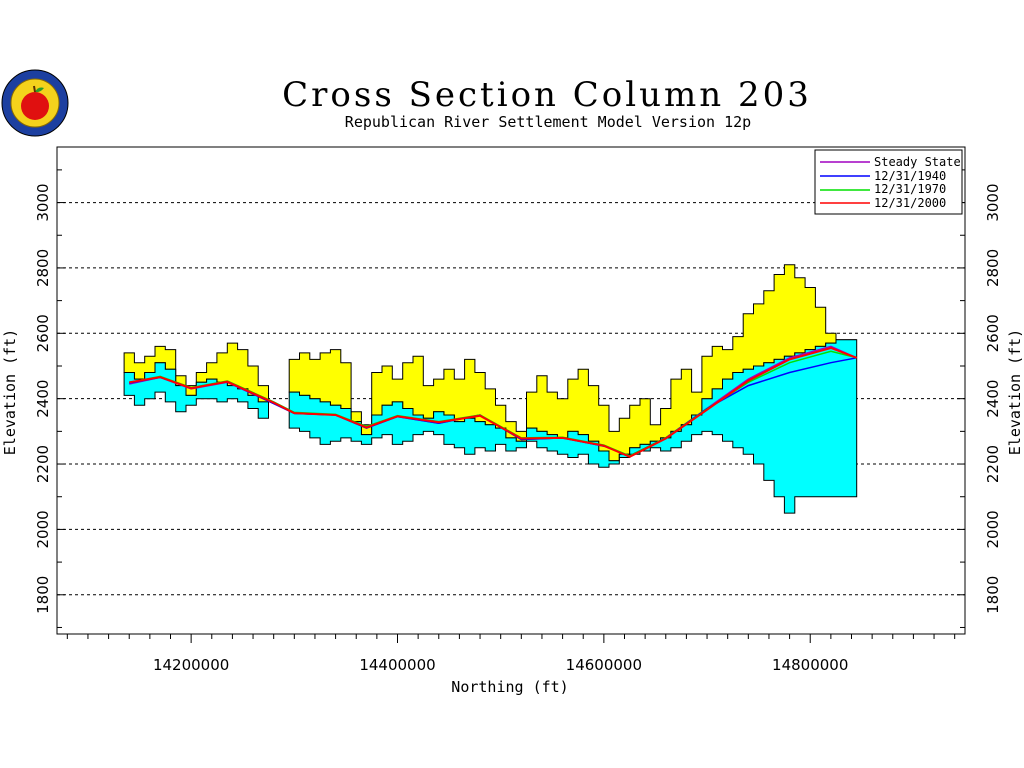 This screenshot has width=1024, height=768. I want to click on y-tick-label-left-2200: 2200, so click(43, 464).